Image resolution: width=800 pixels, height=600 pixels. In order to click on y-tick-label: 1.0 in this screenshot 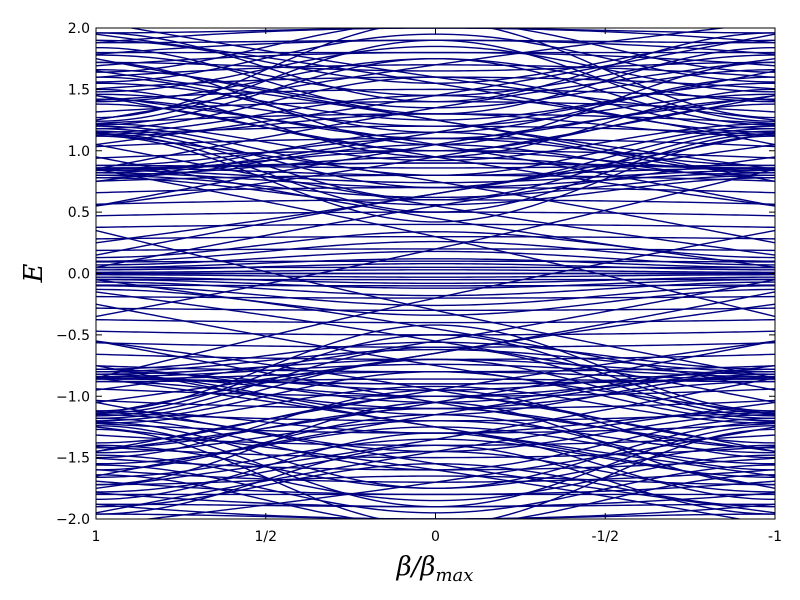, I will do `click(79, 152)`.